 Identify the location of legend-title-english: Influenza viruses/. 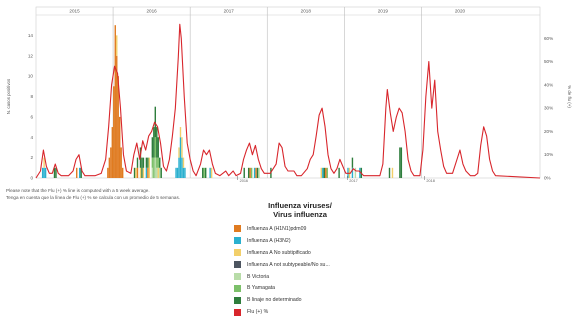
(300, 205).